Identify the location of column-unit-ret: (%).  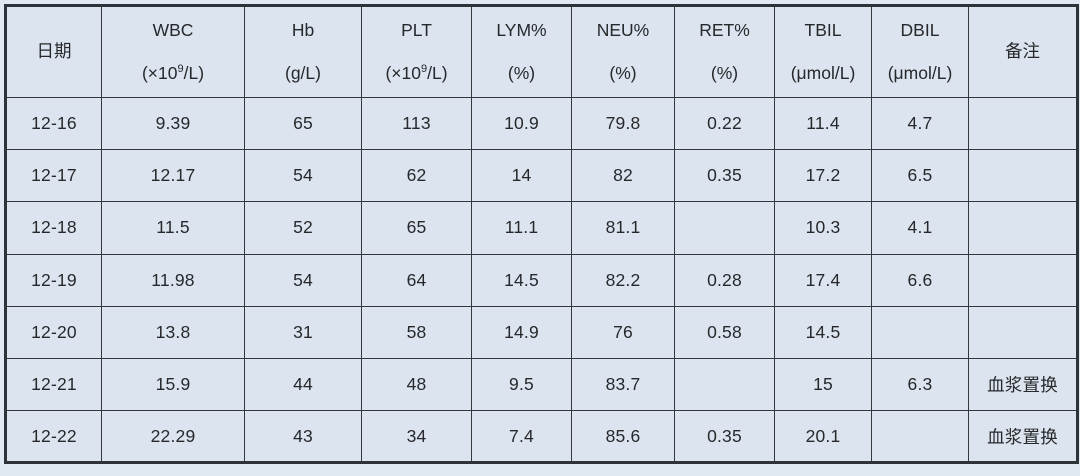
(724, 73).